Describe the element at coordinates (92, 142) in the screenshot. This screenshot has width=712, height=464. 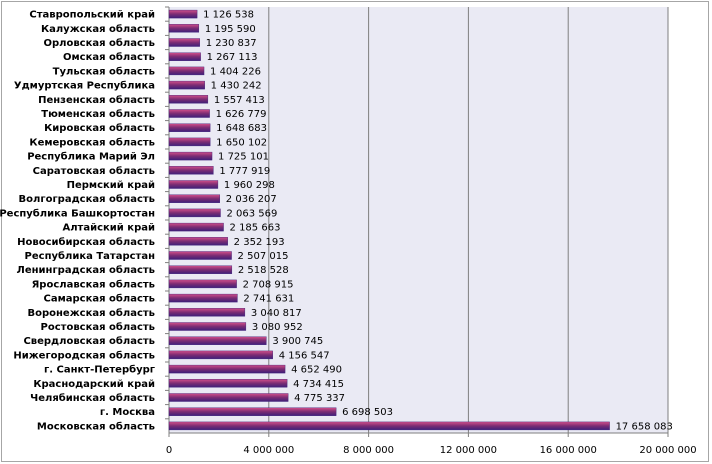
I see `category-label: Кемеровская область` at that location.